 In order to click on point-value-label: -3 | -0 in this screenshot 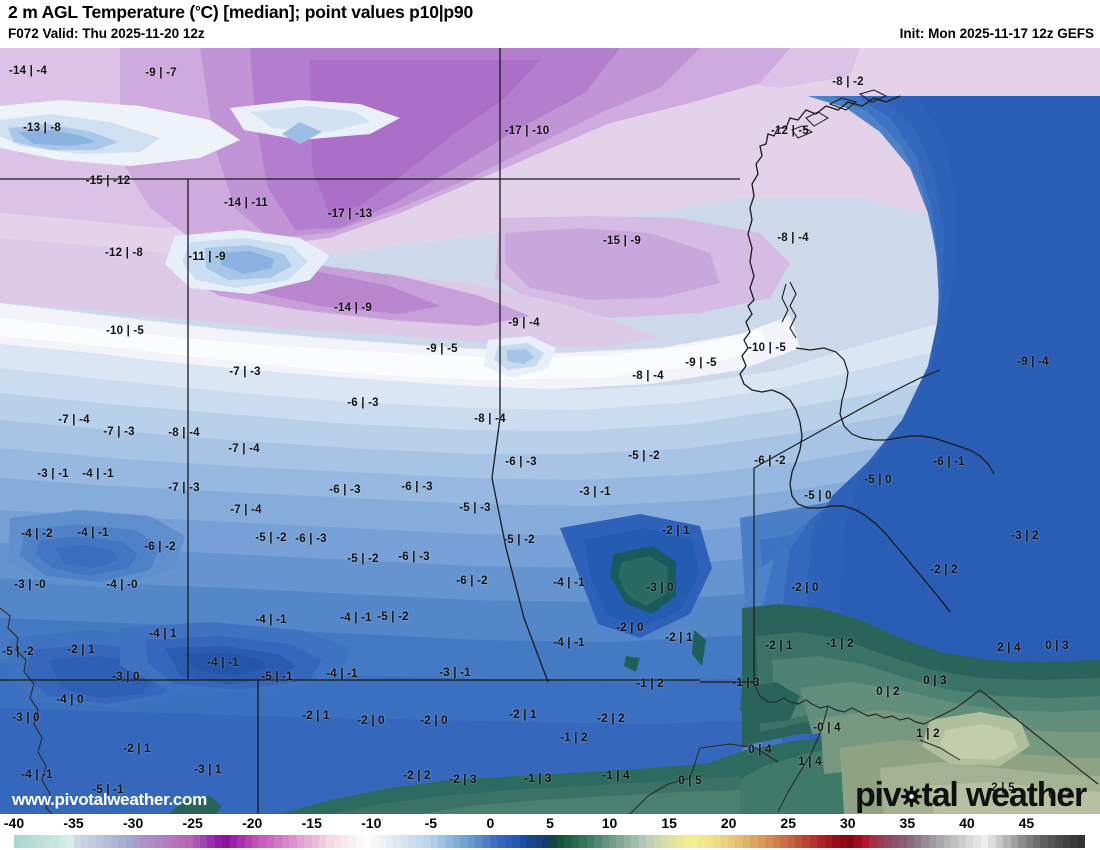, I will do `click(30, 585)`.